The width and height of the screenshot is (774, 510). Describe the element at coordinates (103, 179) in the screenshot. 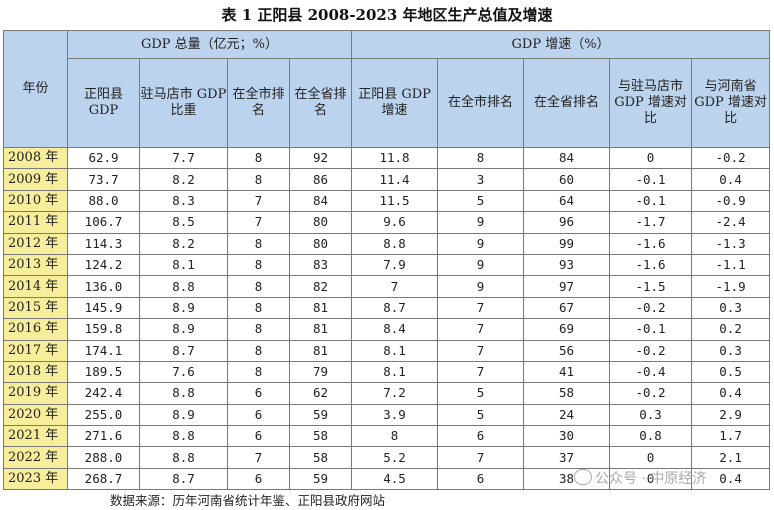

I see `value-cell: 73.7` at that location.